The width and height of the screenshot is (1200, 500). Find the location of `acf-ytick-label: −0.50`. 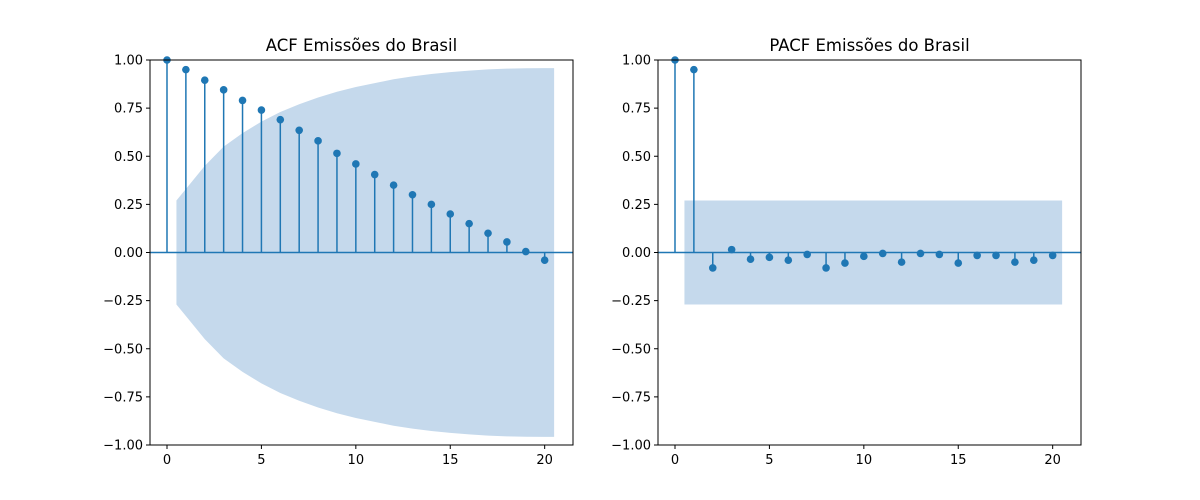

acf-ytick-label: −0.50 is located at coordinates (123, 349).